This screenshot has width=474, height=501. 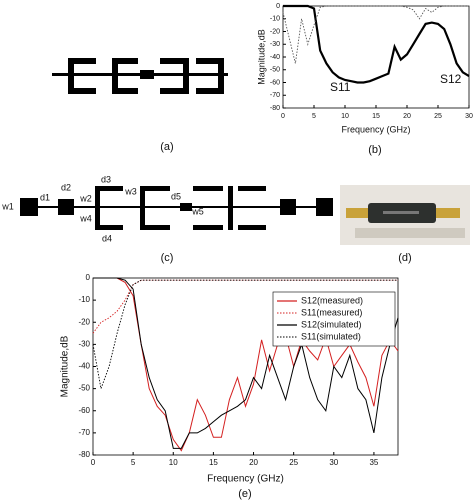 I want to click on caption: (d), so click(x=404, y=258).